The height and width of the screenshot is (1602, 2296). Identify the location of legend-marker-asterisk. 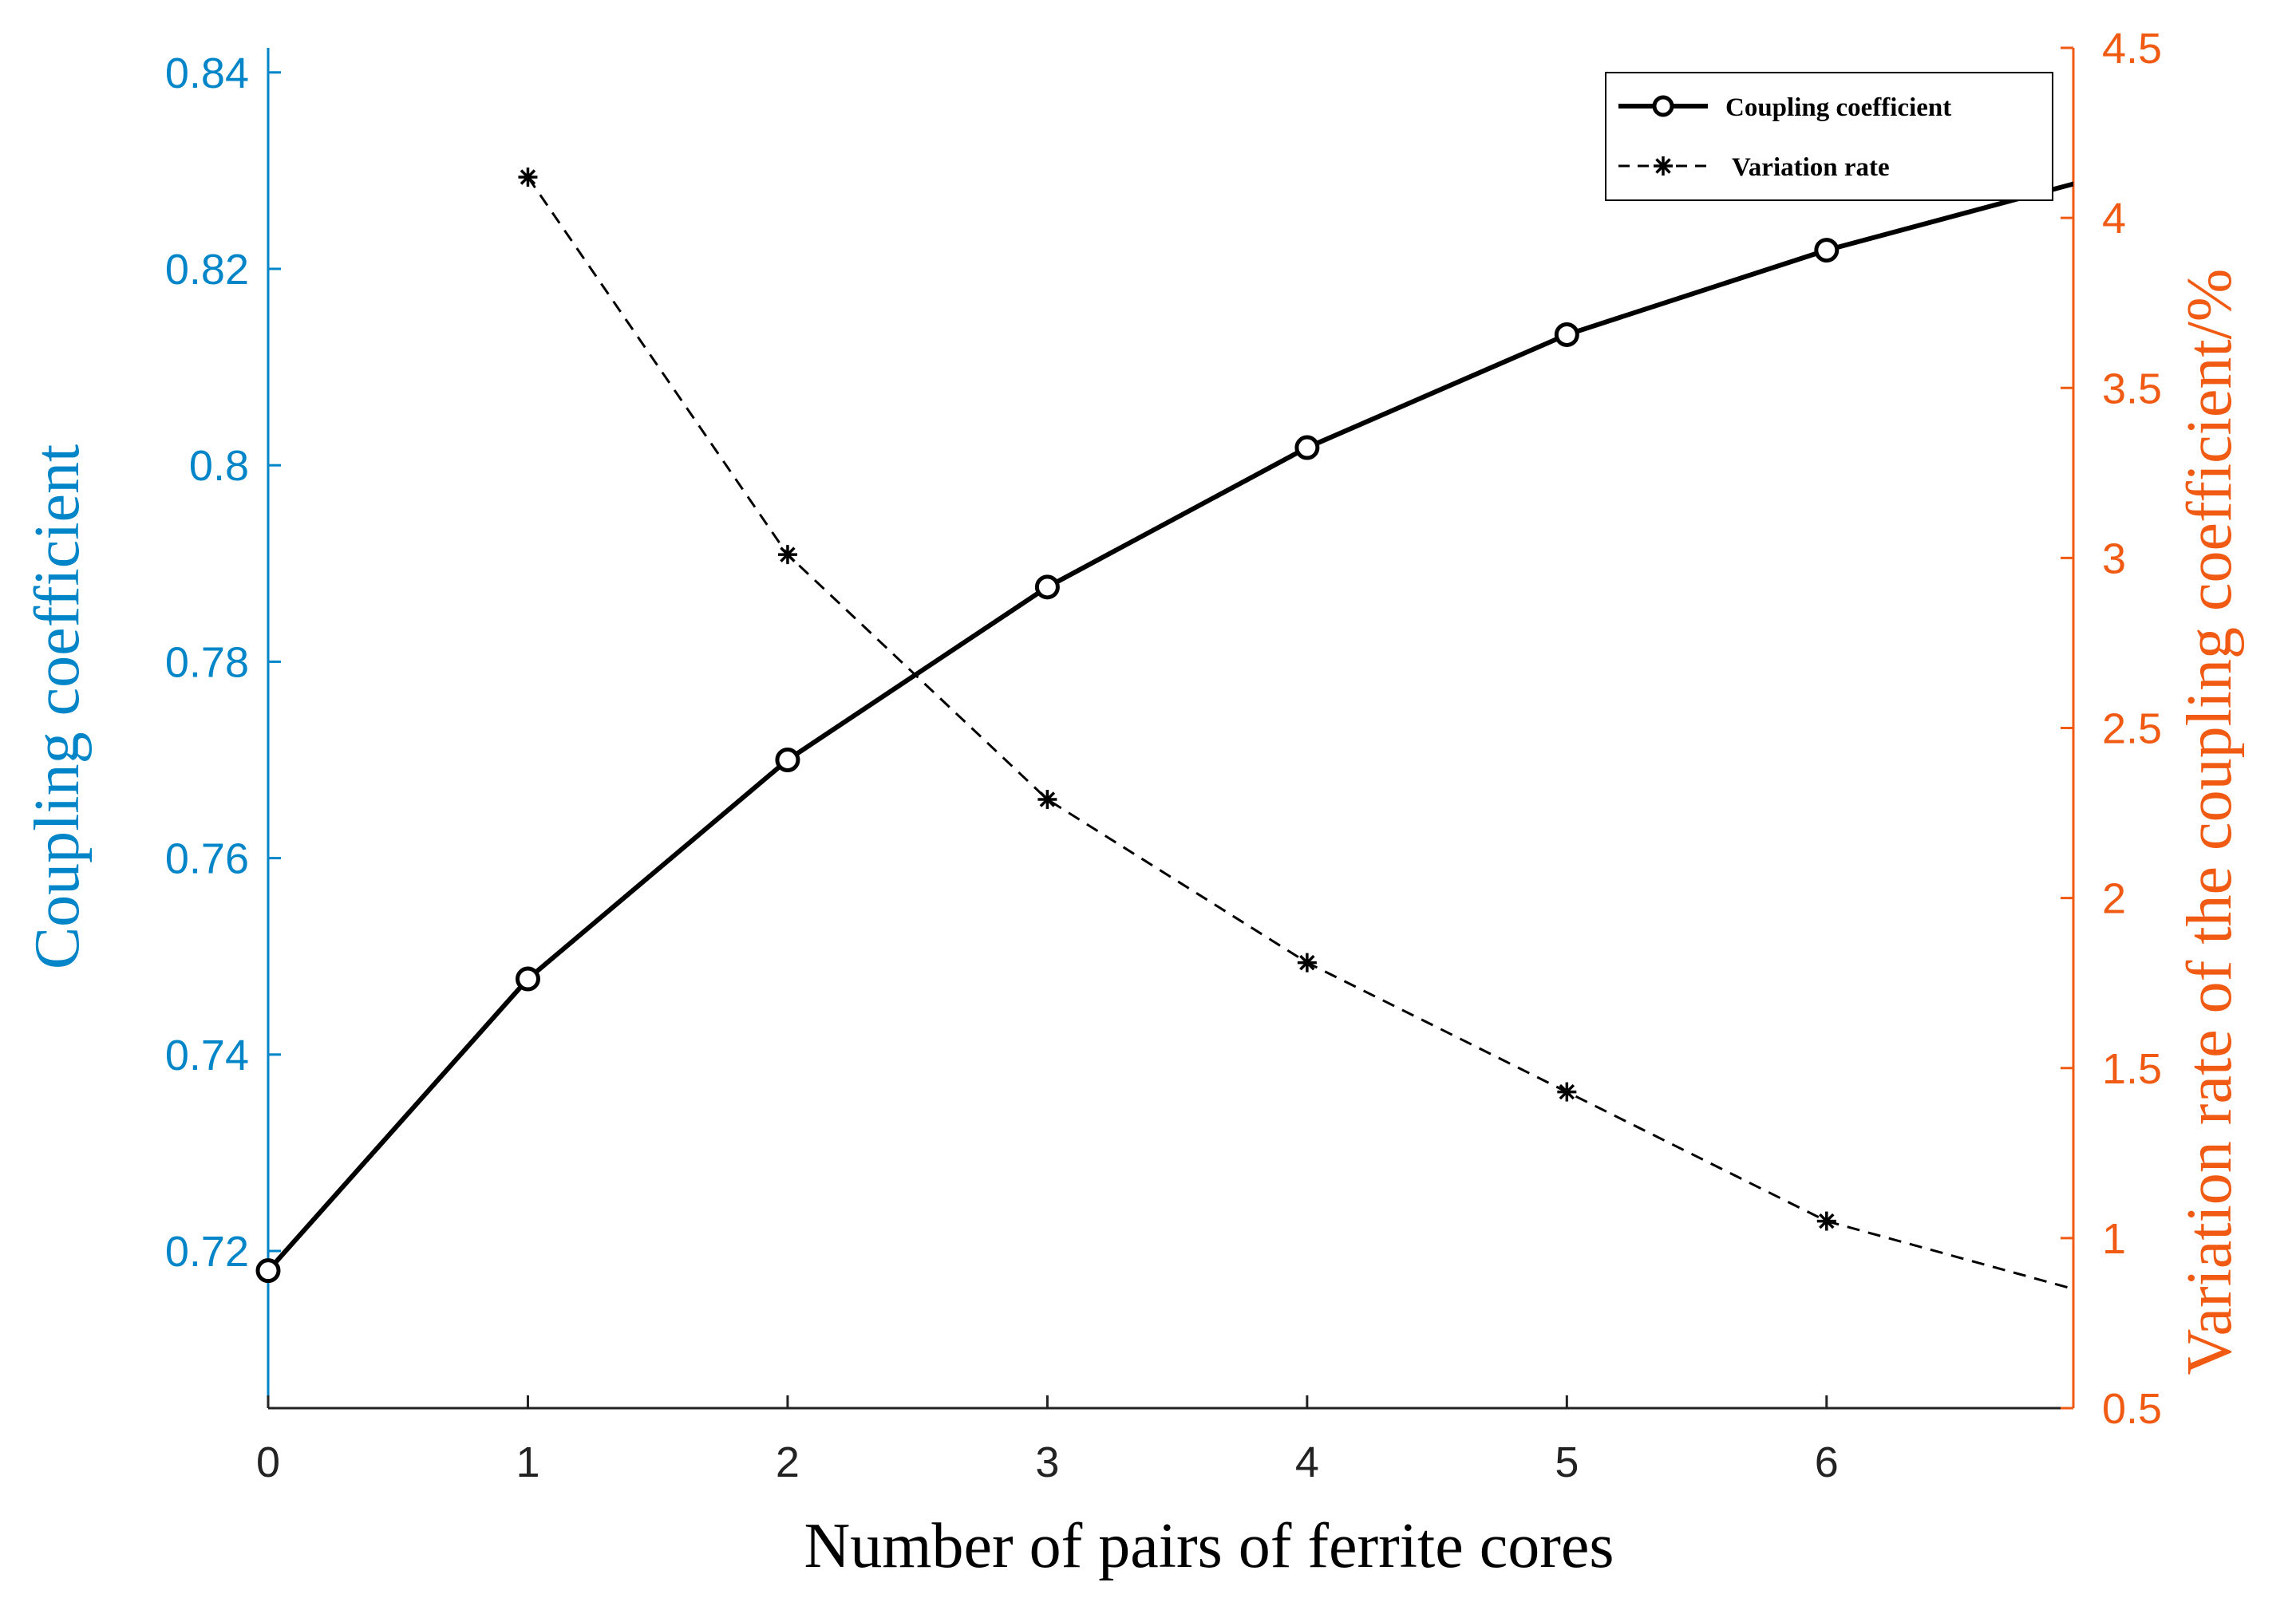
(1663, 166).